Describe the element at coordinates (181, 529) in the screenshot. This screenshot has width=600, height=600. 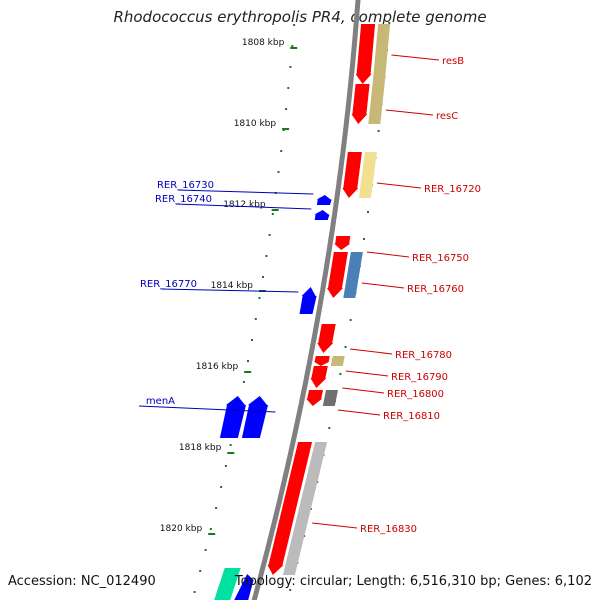
I see `ruler-label: 1820 kbp` at that location.